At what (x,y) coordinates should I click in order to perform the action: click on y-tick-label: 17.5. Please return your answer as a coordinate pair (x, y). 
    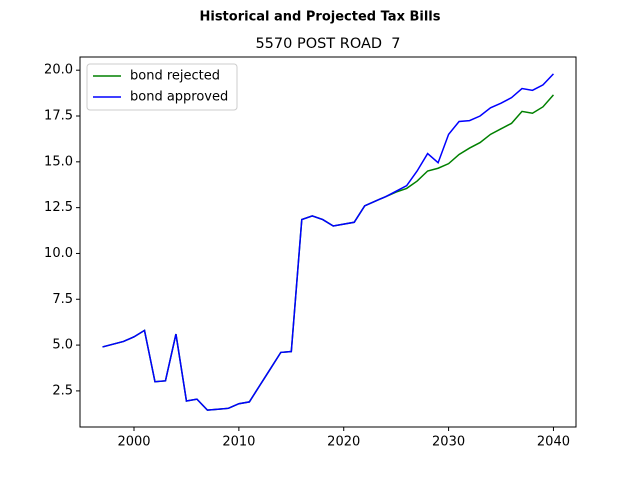
    Looking at the image, I should click on (58, 116).